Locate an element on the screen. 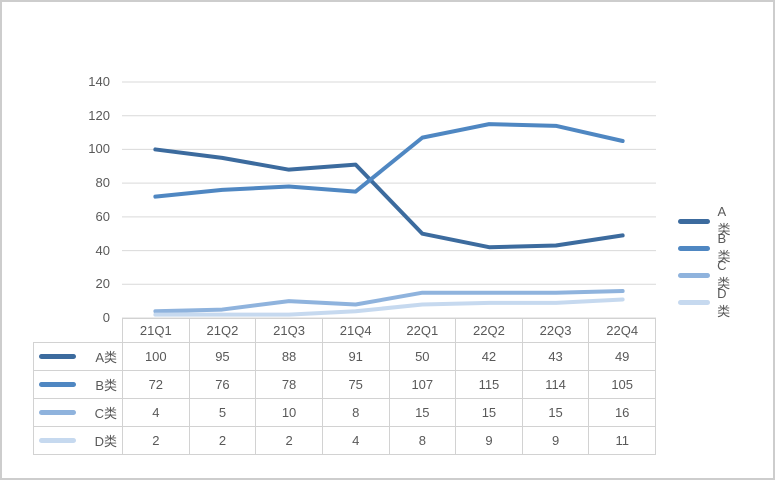 The height and width of the screenshot is (480, 775). table-cell: 49 is located at coordinates (622, 356).